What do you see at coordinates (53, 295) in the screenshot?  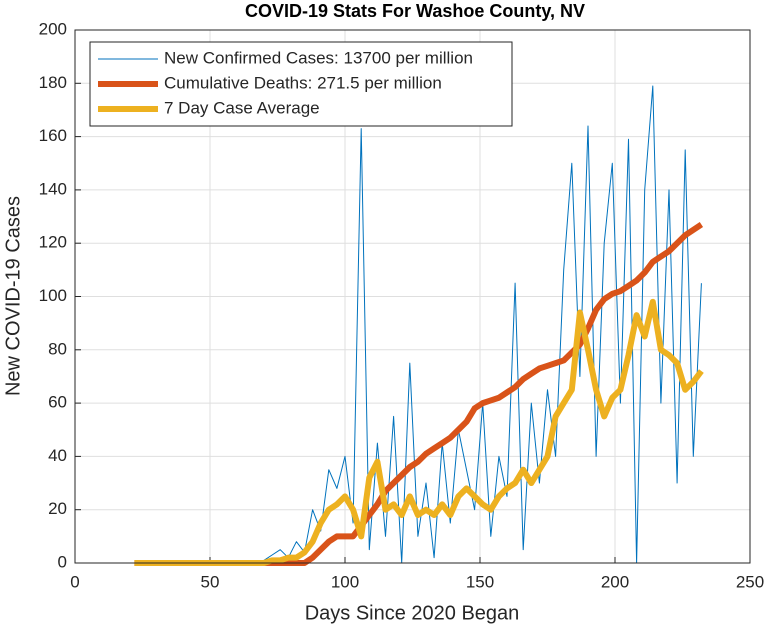 I see `y-tick-label: 100` at bounding box center [53, 295].